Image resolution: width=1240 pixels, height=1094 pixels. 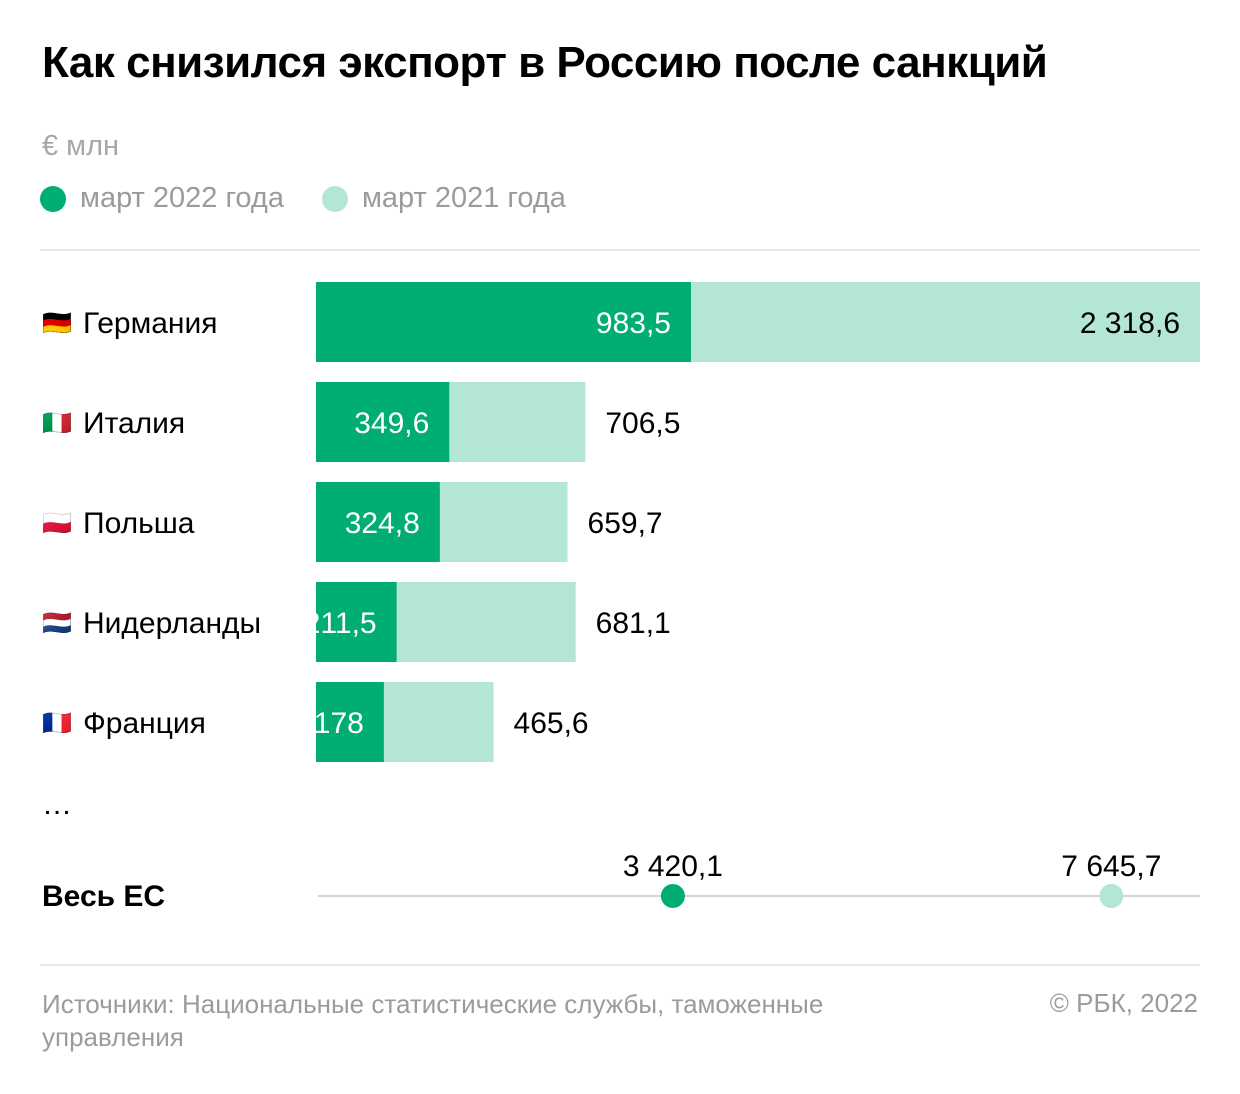 I want to click on value-label-2021: 659,7, so click(x=625, y=523).